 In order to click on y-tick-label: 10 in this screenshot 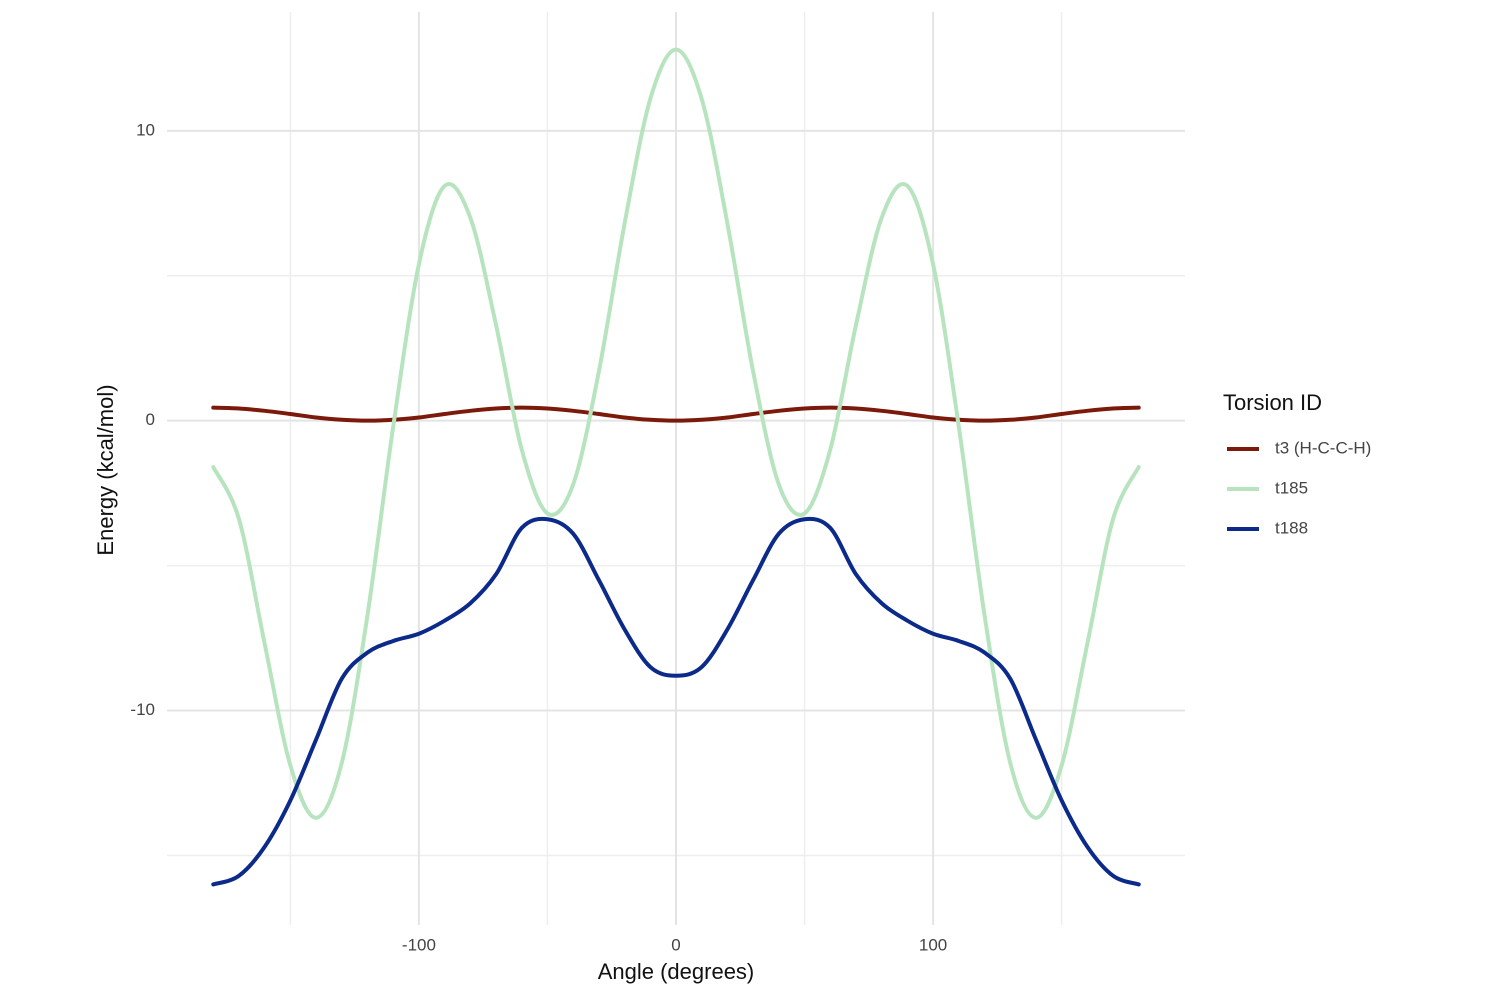, I will do `click(145, 129)`.